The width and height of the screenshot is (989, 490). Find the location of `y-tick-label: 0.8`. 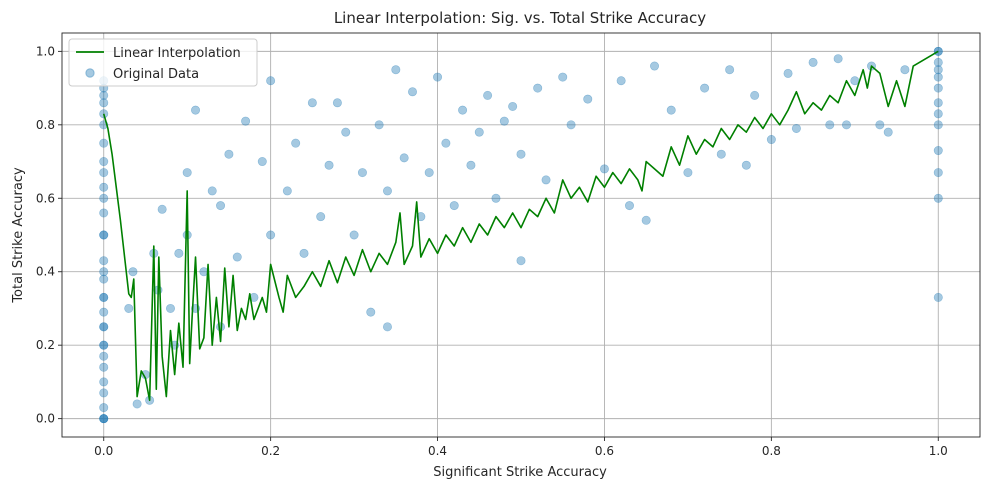

y-tick-label: 0.8 is located at coordinates (45, 125).